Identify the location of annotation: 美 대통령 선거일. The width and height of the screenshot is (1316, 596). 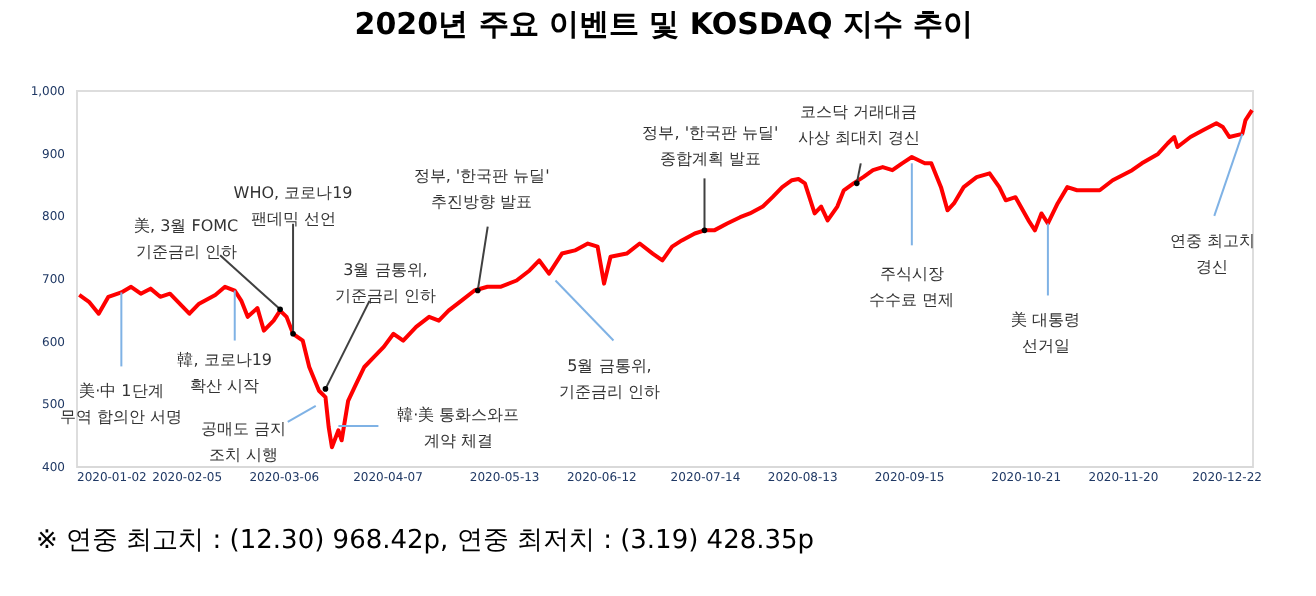
(1046, 333).